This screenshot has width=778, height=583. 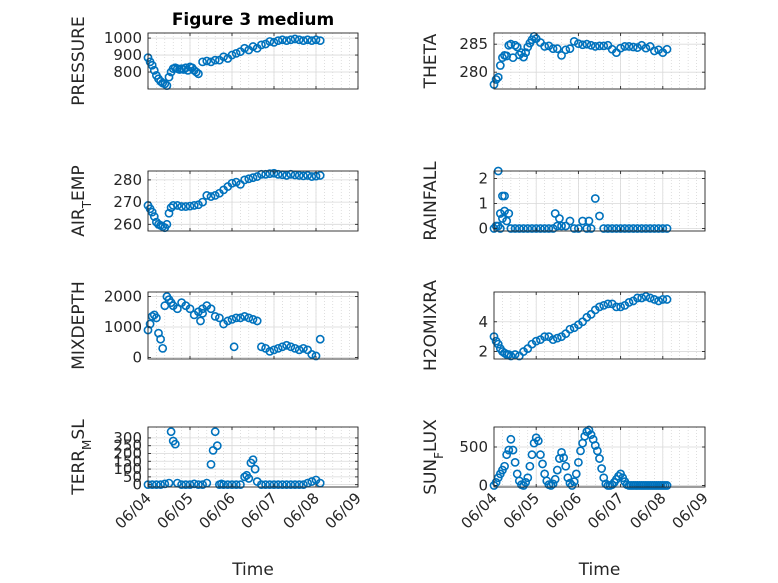 I want to click on subplot-air-temp: 260 270 280 AIRTEMP, so click(x=214, y=201).